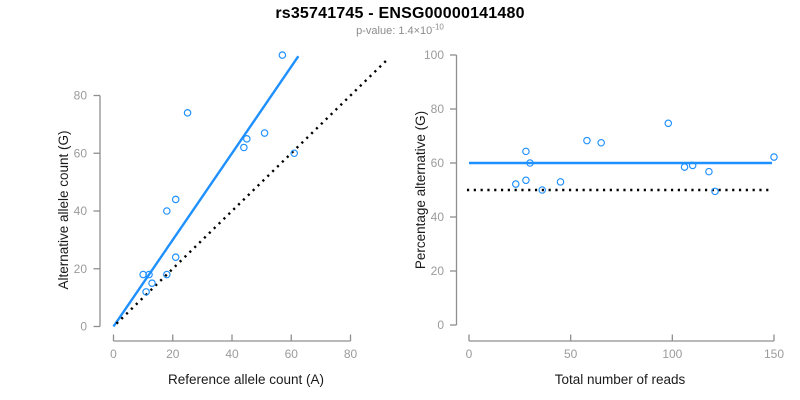 The height and width of the screenshot is (400, 800). Describe the element at coordinates (774, 354) in the screenshot. I see `x-tick-label: 150` at that location.